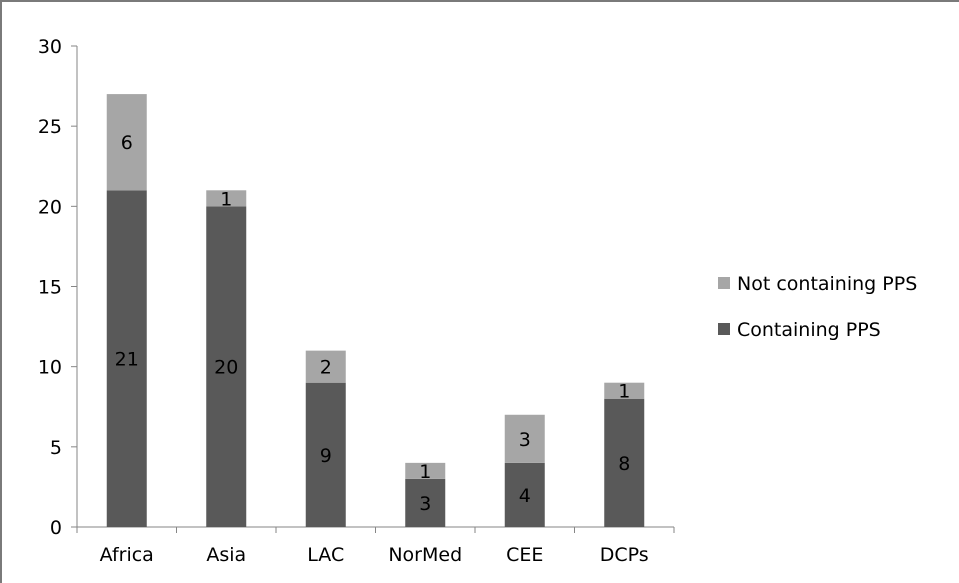 This screenshot has width=959, height=583. I want to click on x-tick-label: Africa, so click(127, 555).